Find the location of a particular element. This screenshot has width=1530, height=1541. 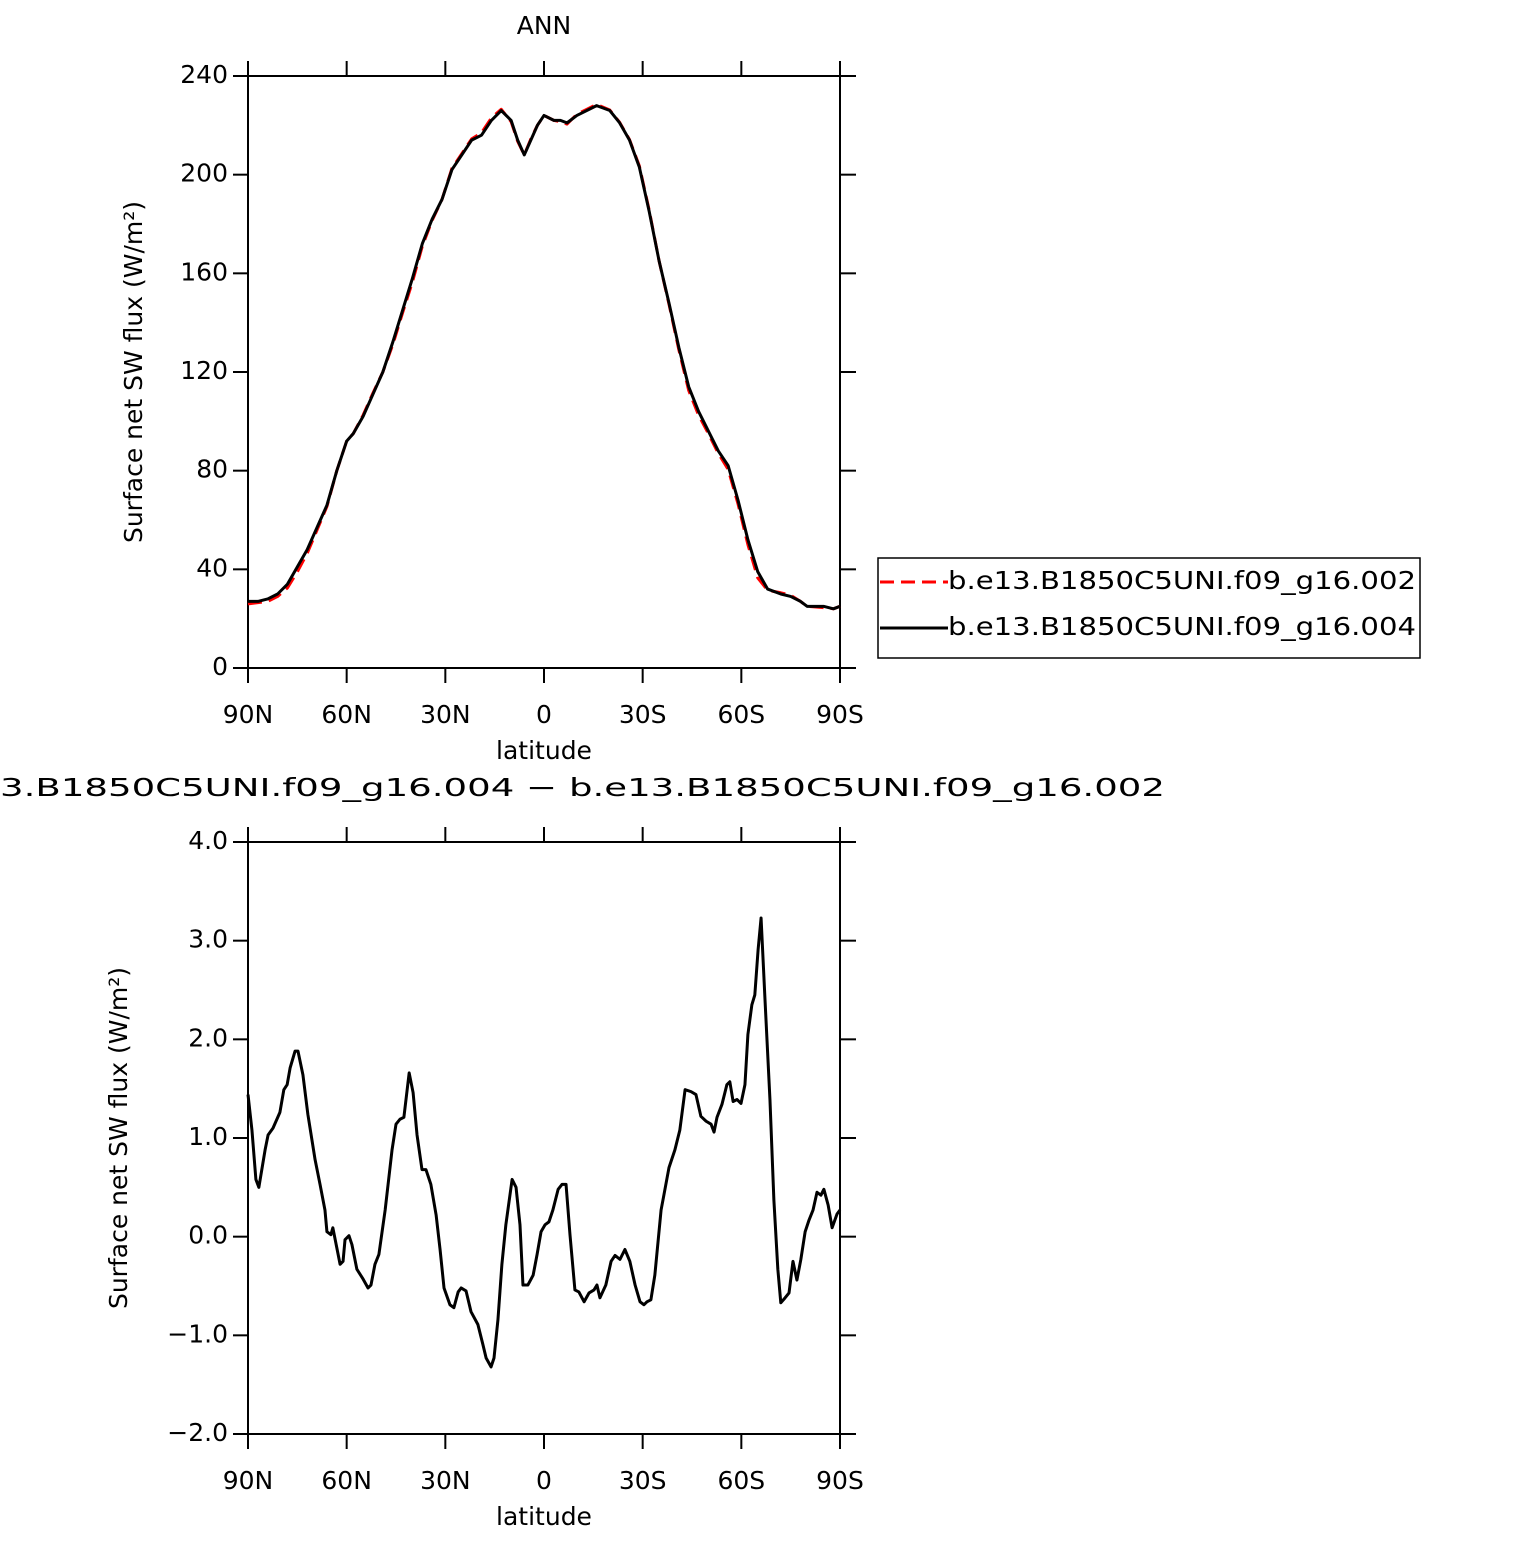

y-tick-label: 0 is located at coordinates (220, 666).